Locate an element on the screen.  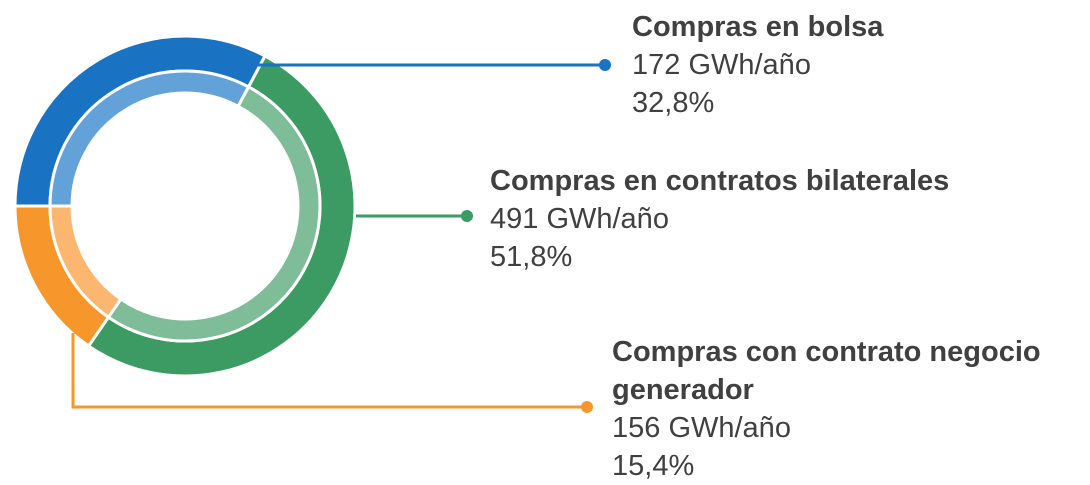
percent-label: 32,8% is located at coordinates (673, 103).